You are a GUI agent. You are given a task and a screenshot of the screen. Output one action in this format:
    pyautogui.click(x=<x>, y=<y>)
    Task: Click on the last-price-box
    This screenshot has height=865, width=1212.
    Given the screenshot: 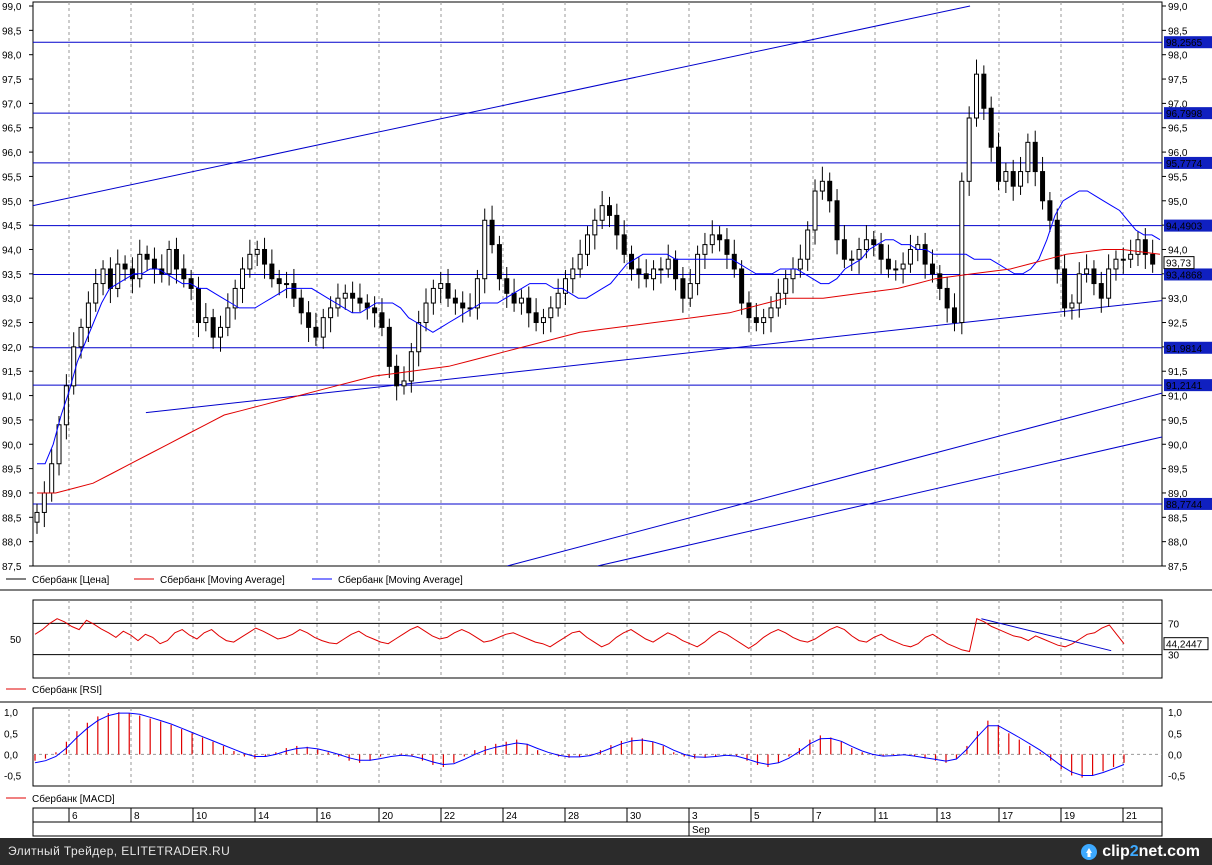 What is the action you would take?
    pyautogui.click(x=1179, y=263)
    